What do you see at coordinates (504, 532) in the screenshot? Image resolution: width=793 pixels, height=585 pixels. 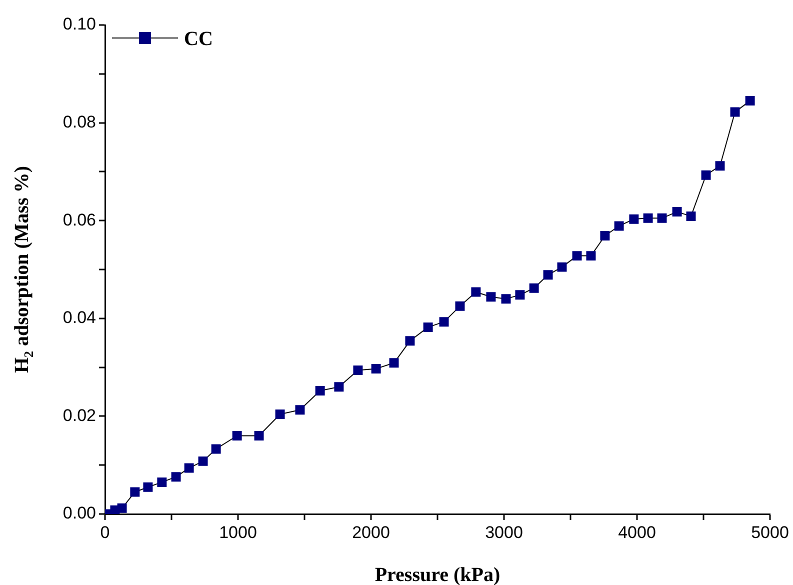 I see `x-tick-label: 3000` at bounding box center [504, 532].